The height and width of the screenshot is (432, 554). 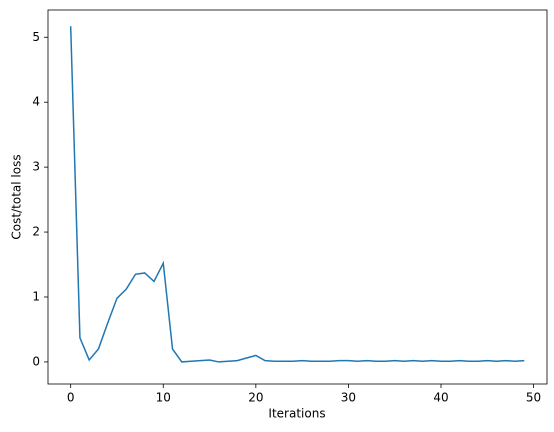 I want to click on y-tick-label: 3, so click(x=36, y=167).